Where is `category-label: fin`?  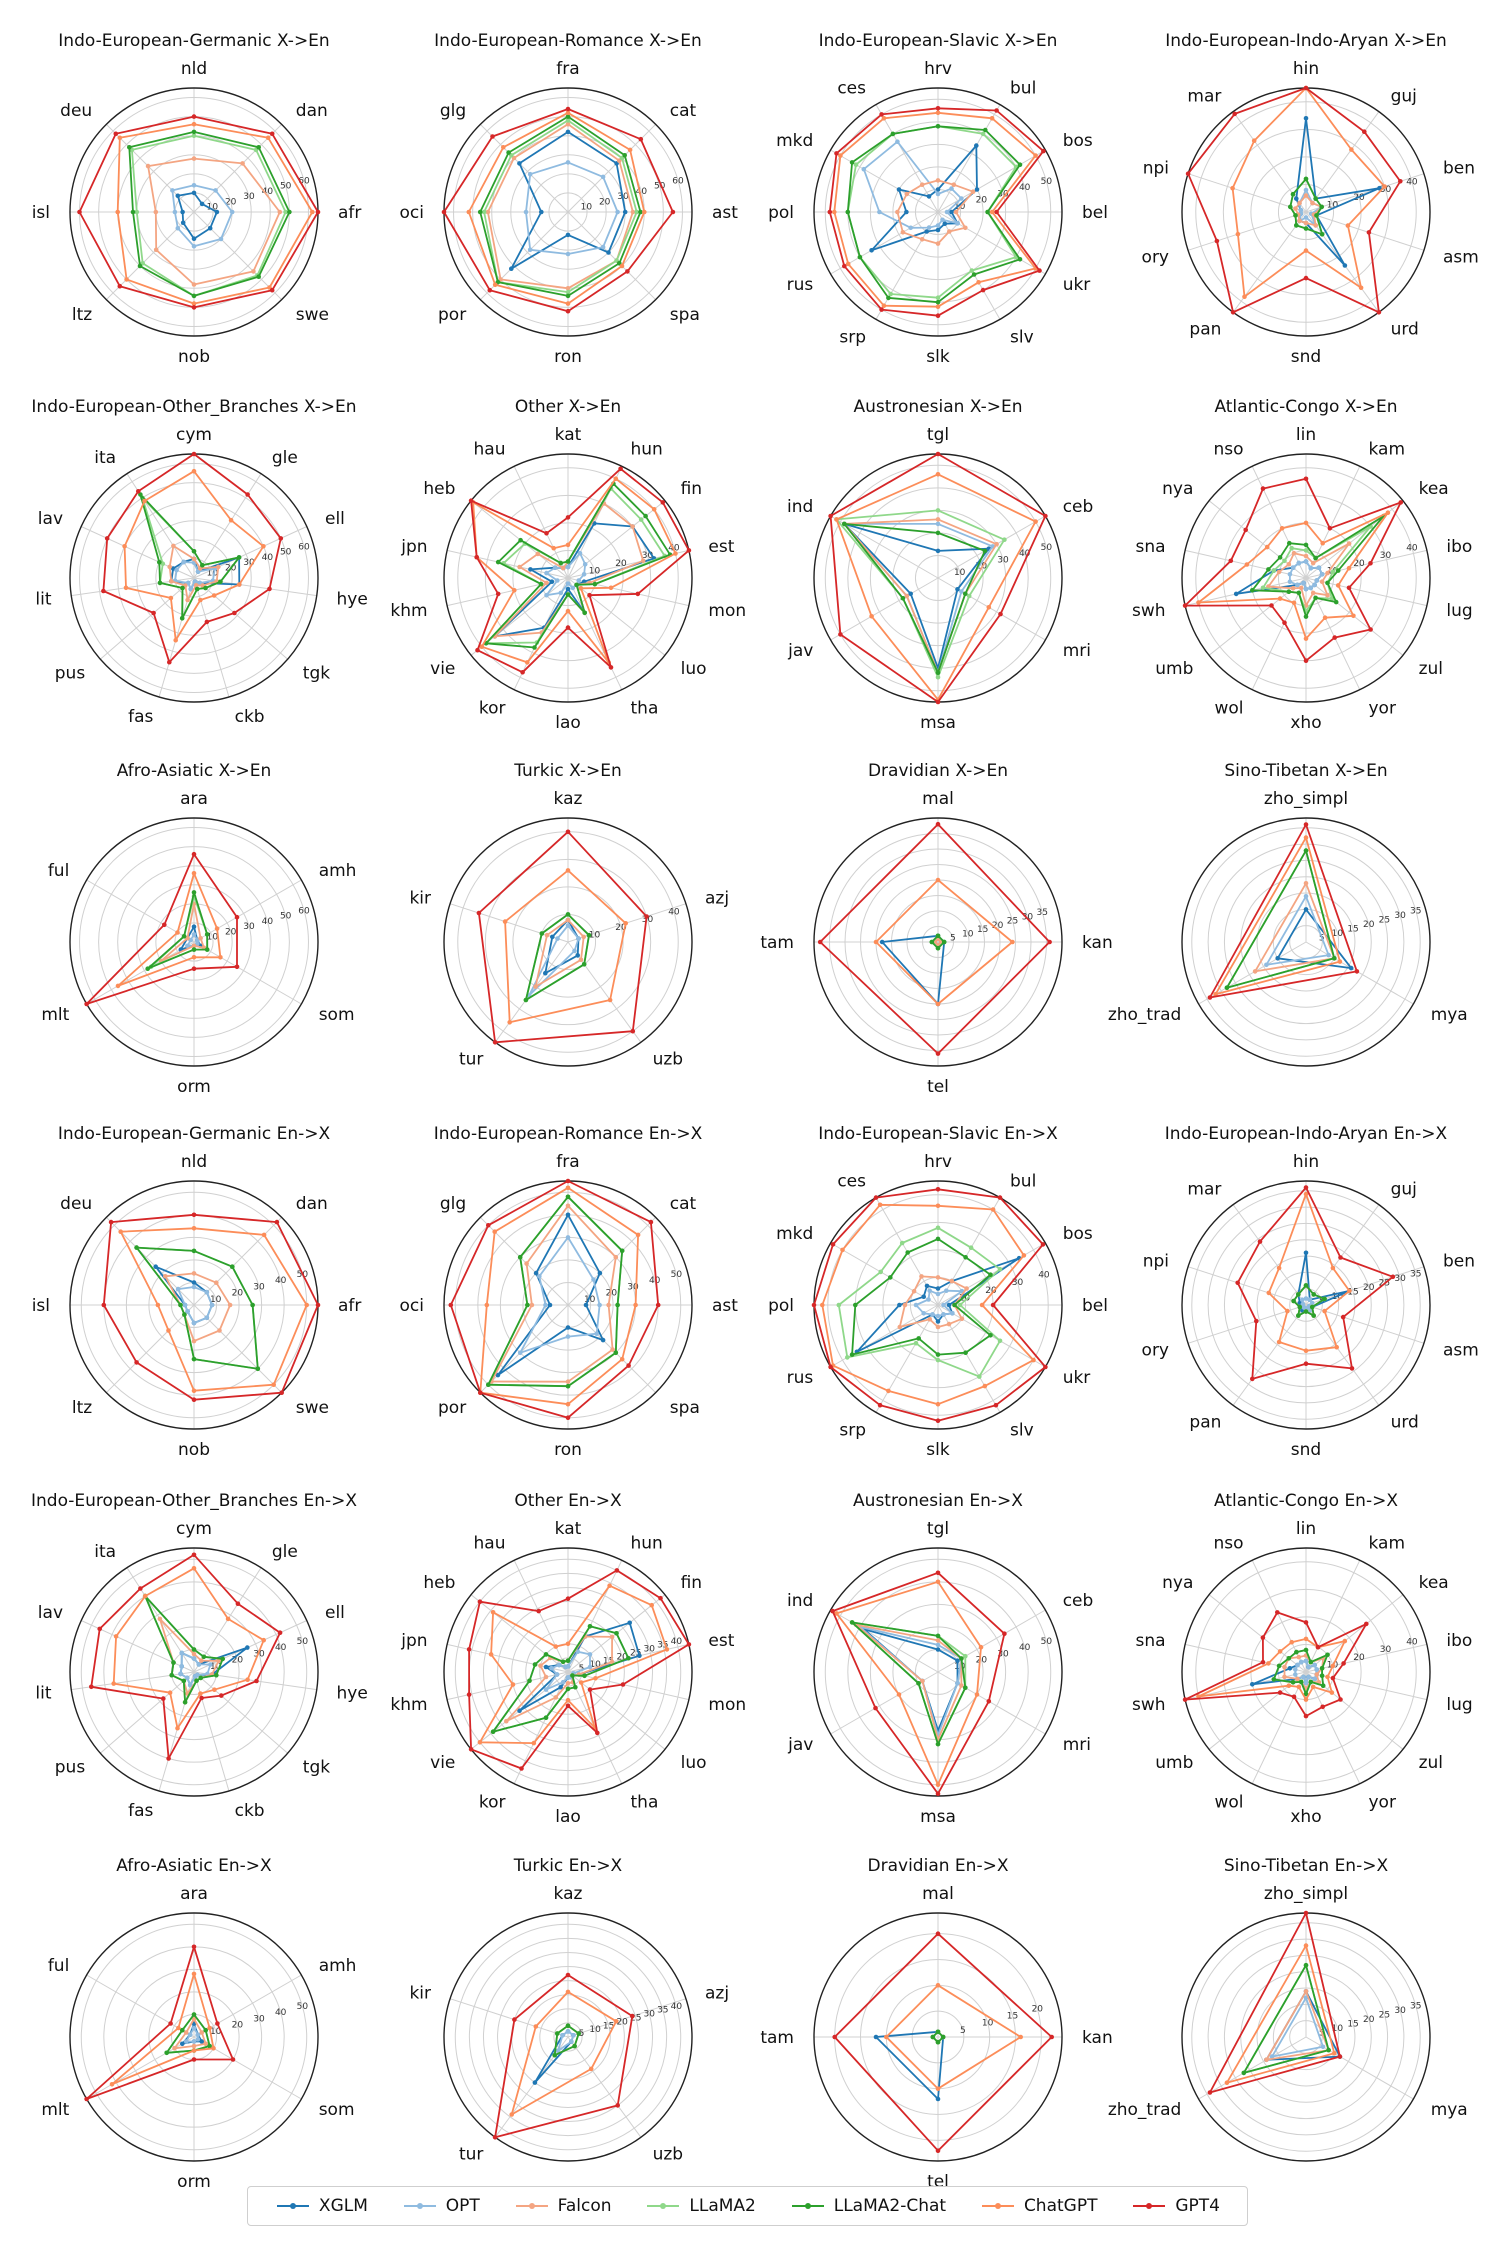
category-label: fin is located at coordinates (691, 489).